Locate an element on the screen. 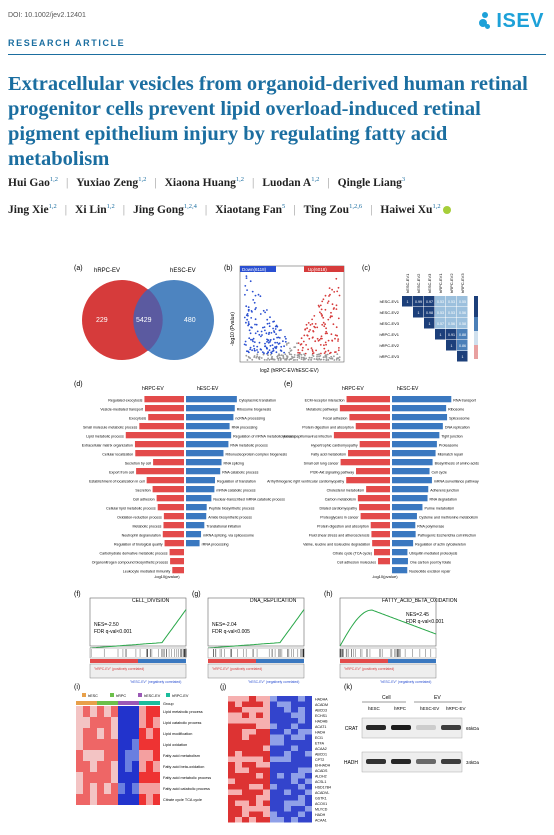  journal-logo: ISEV is located at coordinates (511, 21).